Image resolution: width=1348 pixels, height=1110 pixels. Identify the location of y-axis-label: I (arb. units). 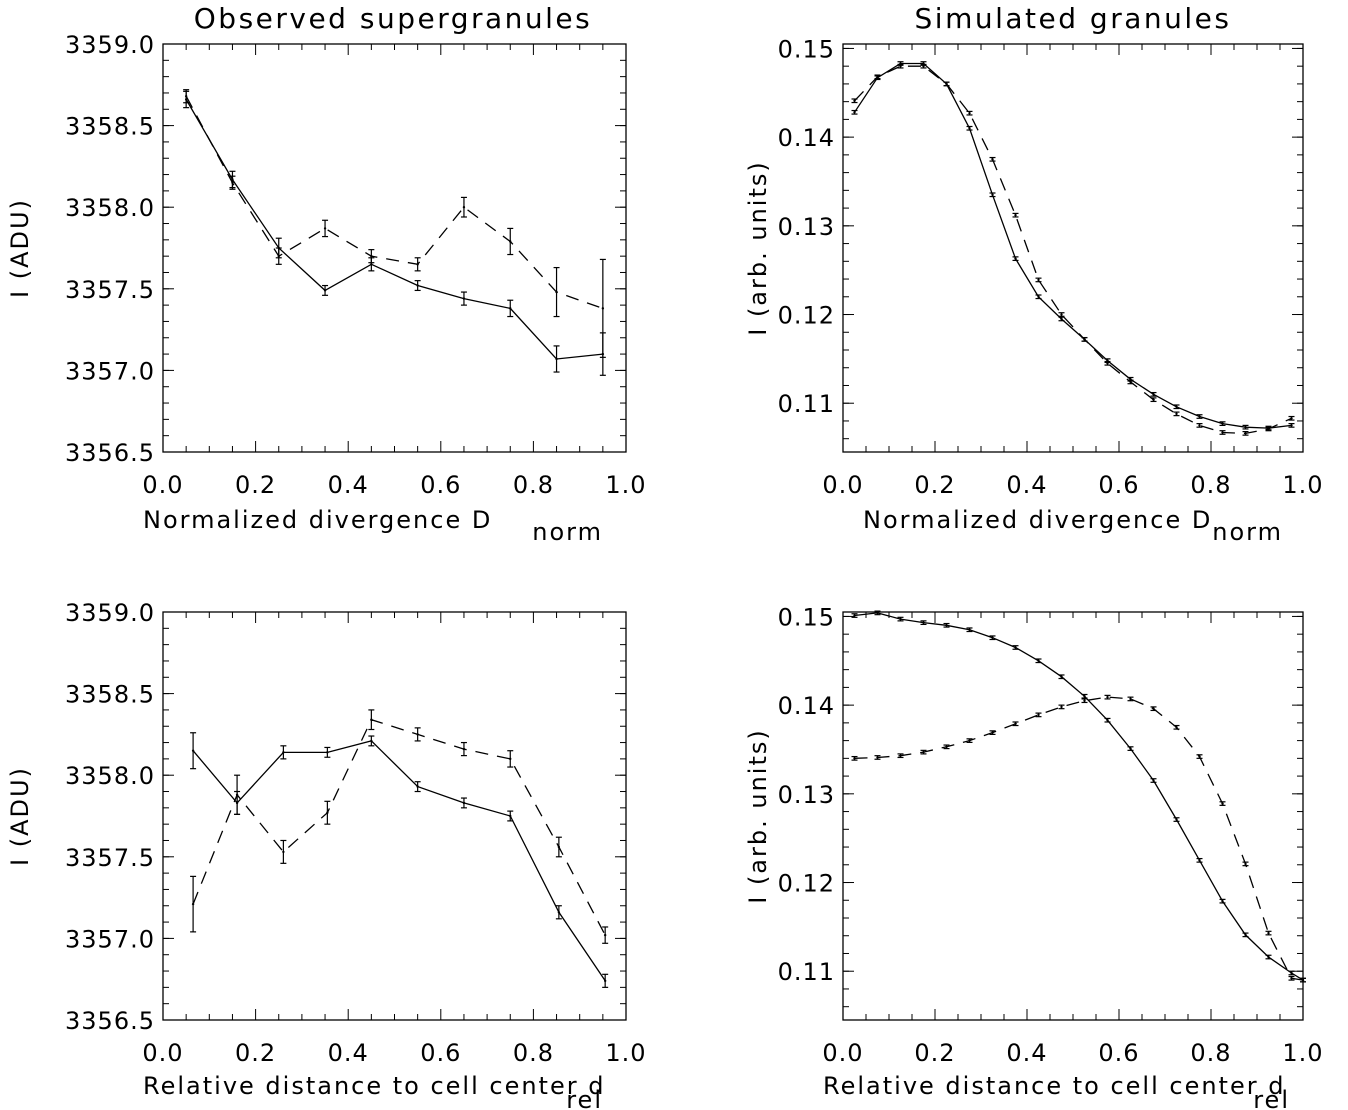
(758, 816).